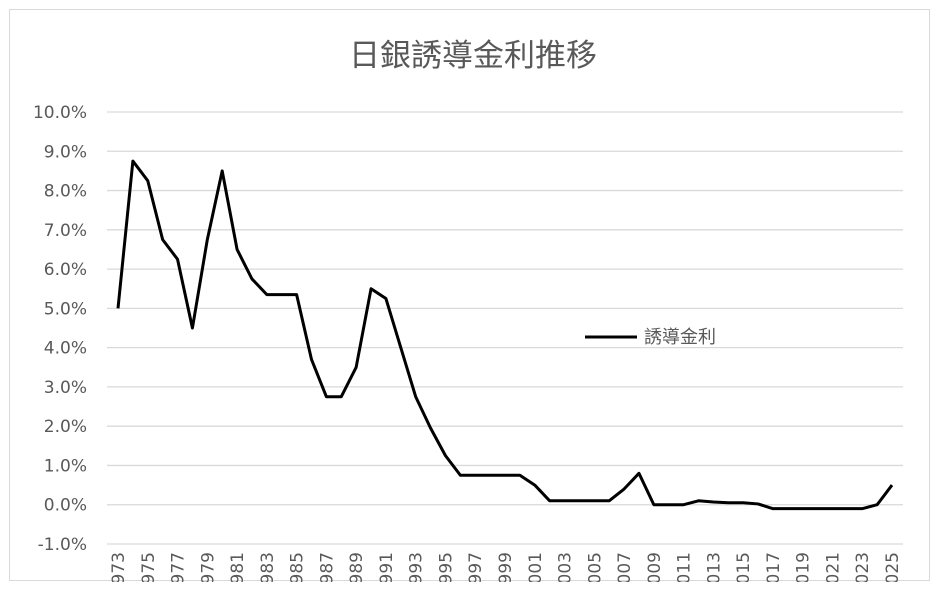 This screenshot has height=592, width=942. What do you see at coordinates (65, 192) in the screenshot?
I see `y-tick-label: 8.0%` at bounding box center [65, 192].